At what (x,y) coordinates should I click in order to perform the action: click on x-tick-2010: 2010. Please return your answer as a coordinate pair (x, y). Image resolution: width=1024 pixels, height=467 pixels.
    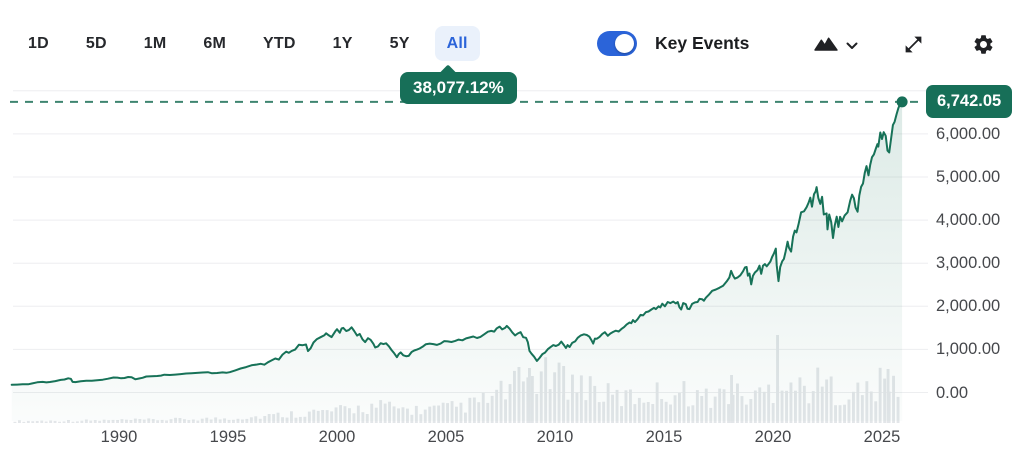
    Looking at the image, I should click on (555, 437).